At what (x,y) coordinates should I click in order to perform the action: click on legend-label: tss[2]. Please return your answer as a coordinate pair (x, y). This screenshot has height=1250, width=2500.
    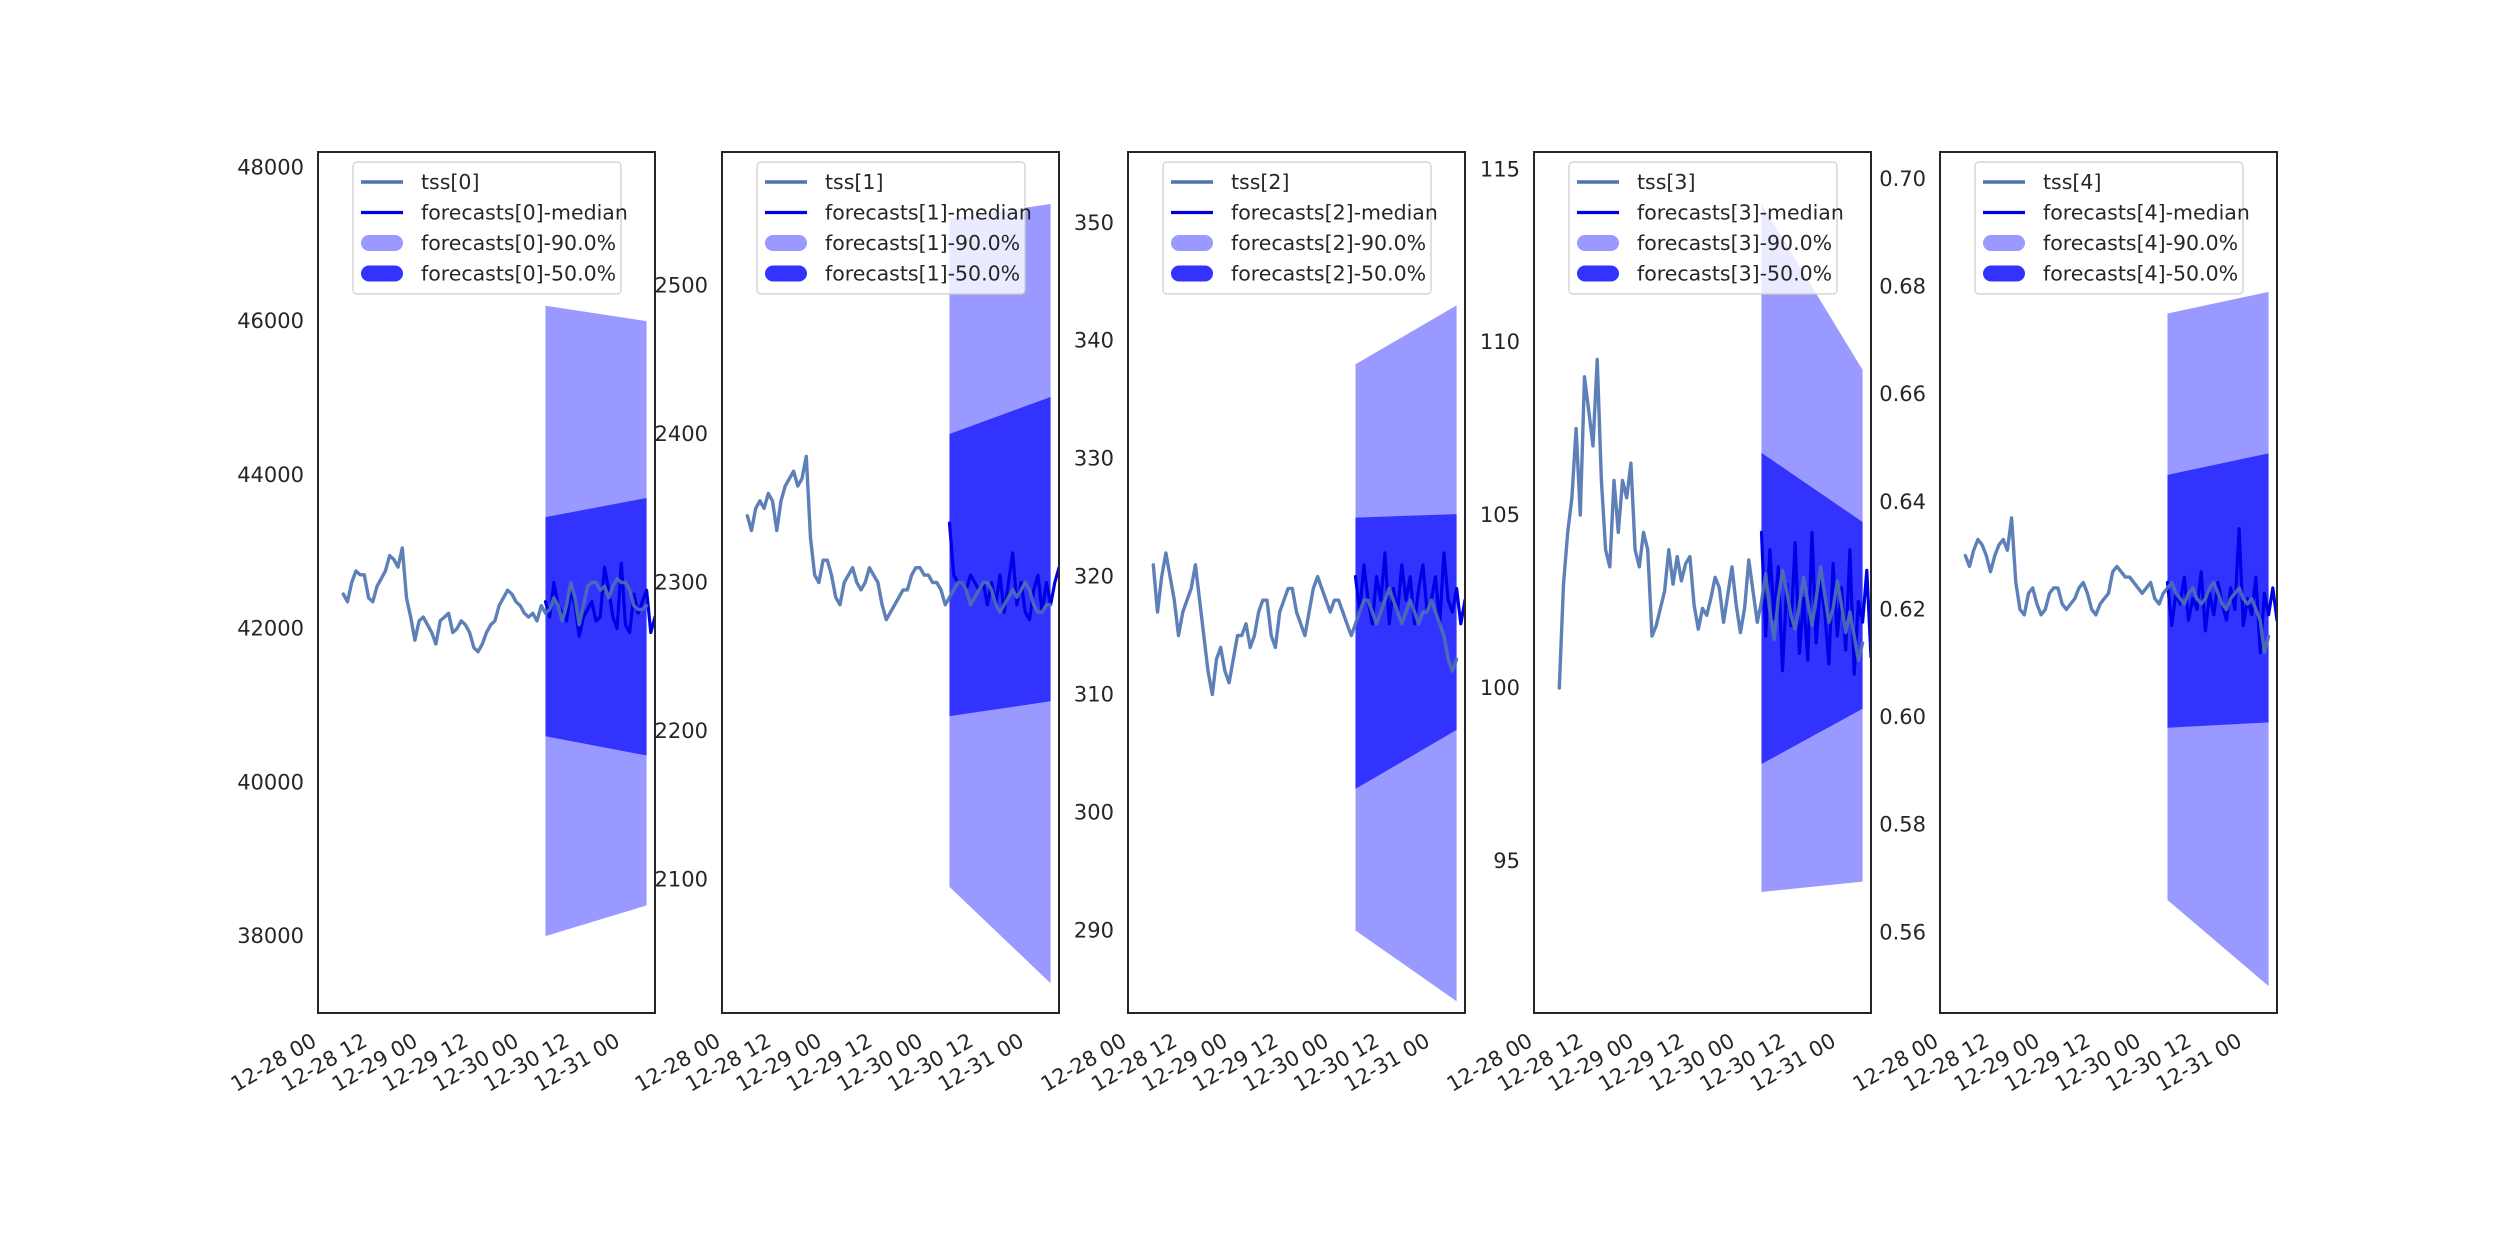
    Looking at the image, I should click on (1260, 182).